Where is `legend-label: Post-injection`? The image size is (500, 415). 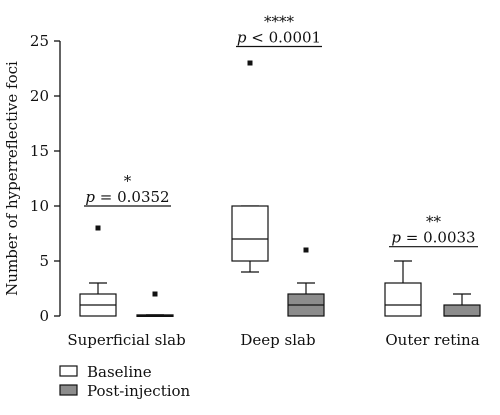
legend-label: Post-injection is located at coordinates (139, 391).